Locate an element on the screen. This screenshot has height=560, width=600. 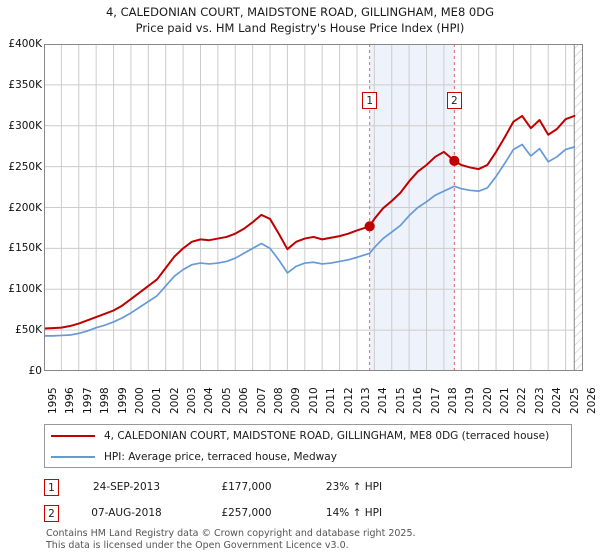
y-axis-tick-label: £150K is located at coordinates (25, 248).